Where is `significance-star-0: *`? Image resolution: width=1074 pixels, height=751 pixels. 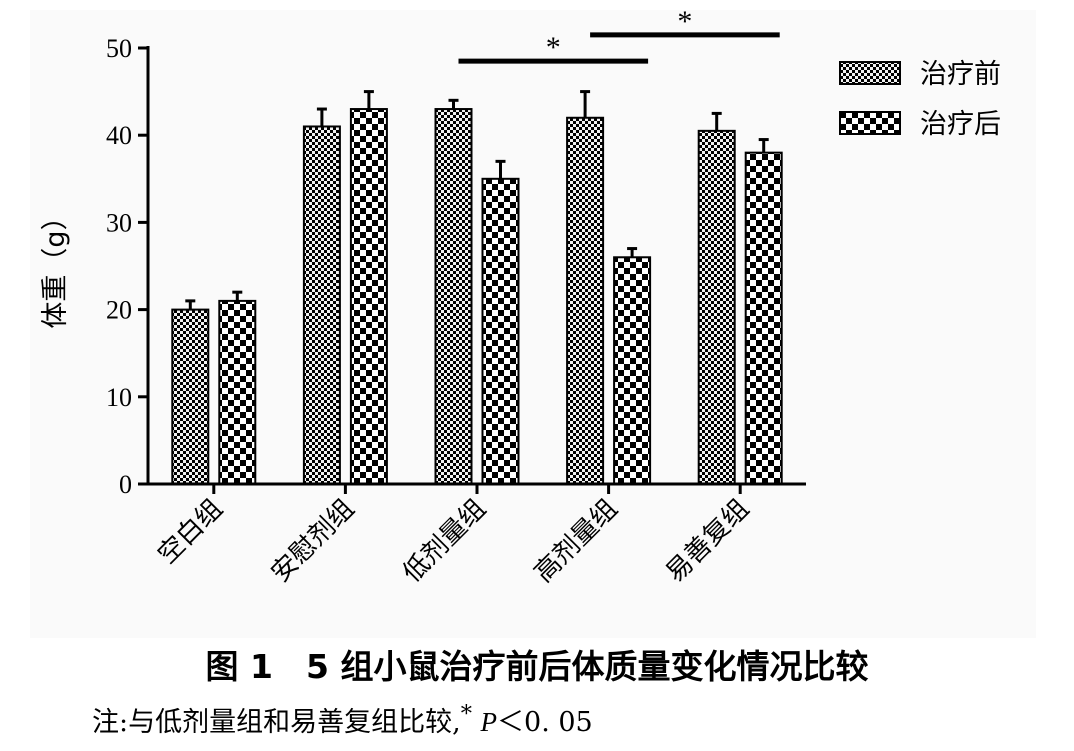 significance-star-0: * is located at coordinates (553, 47).